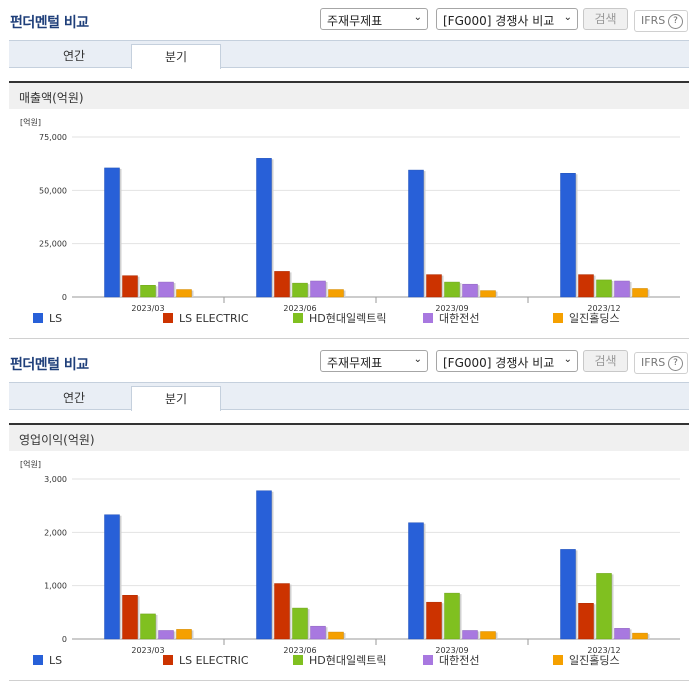  I want to click on y-tick-label: 75,000, so click(53, 137).